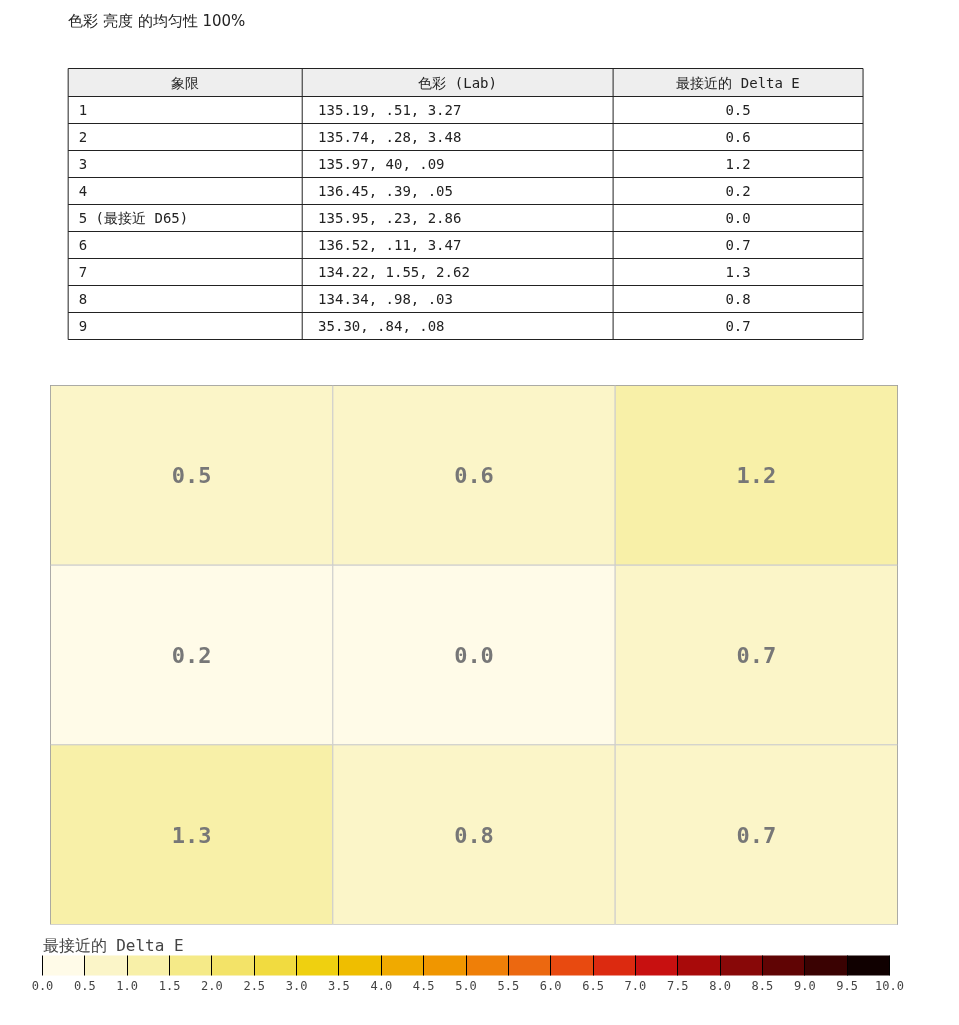 The image size is (959, 1025). I want to click on text: 3, so click(83, 164).